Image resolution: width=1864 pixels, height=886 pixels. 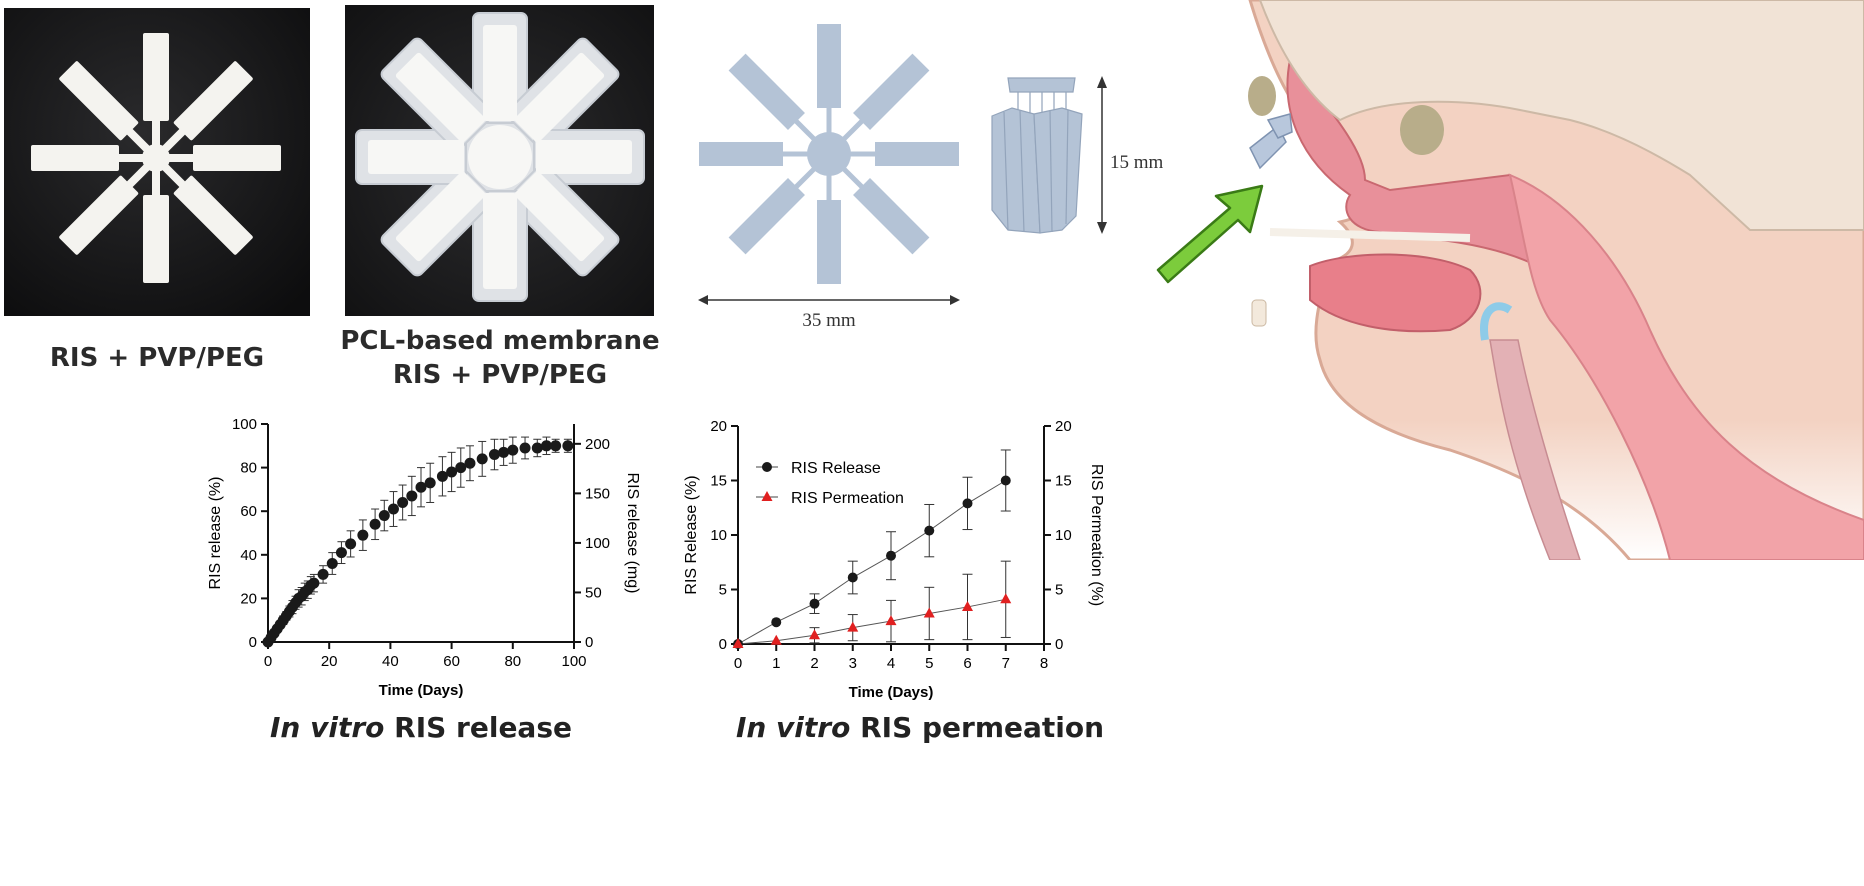 I want to click on chart1-y2-tick-label: 200, so click(x=597, y=444).